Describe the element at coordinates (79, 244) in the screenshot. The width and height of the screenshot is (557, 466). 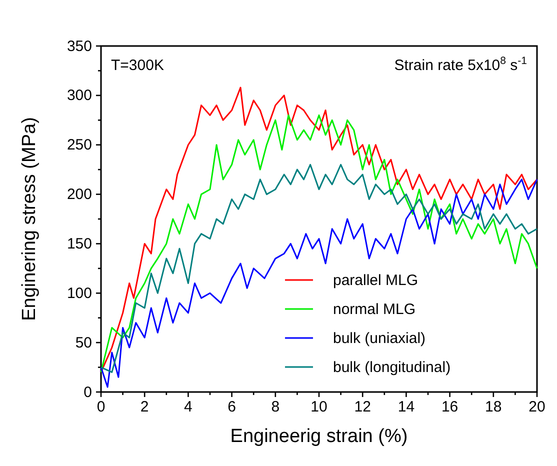
I see `y-tick-label: 150` at that location.